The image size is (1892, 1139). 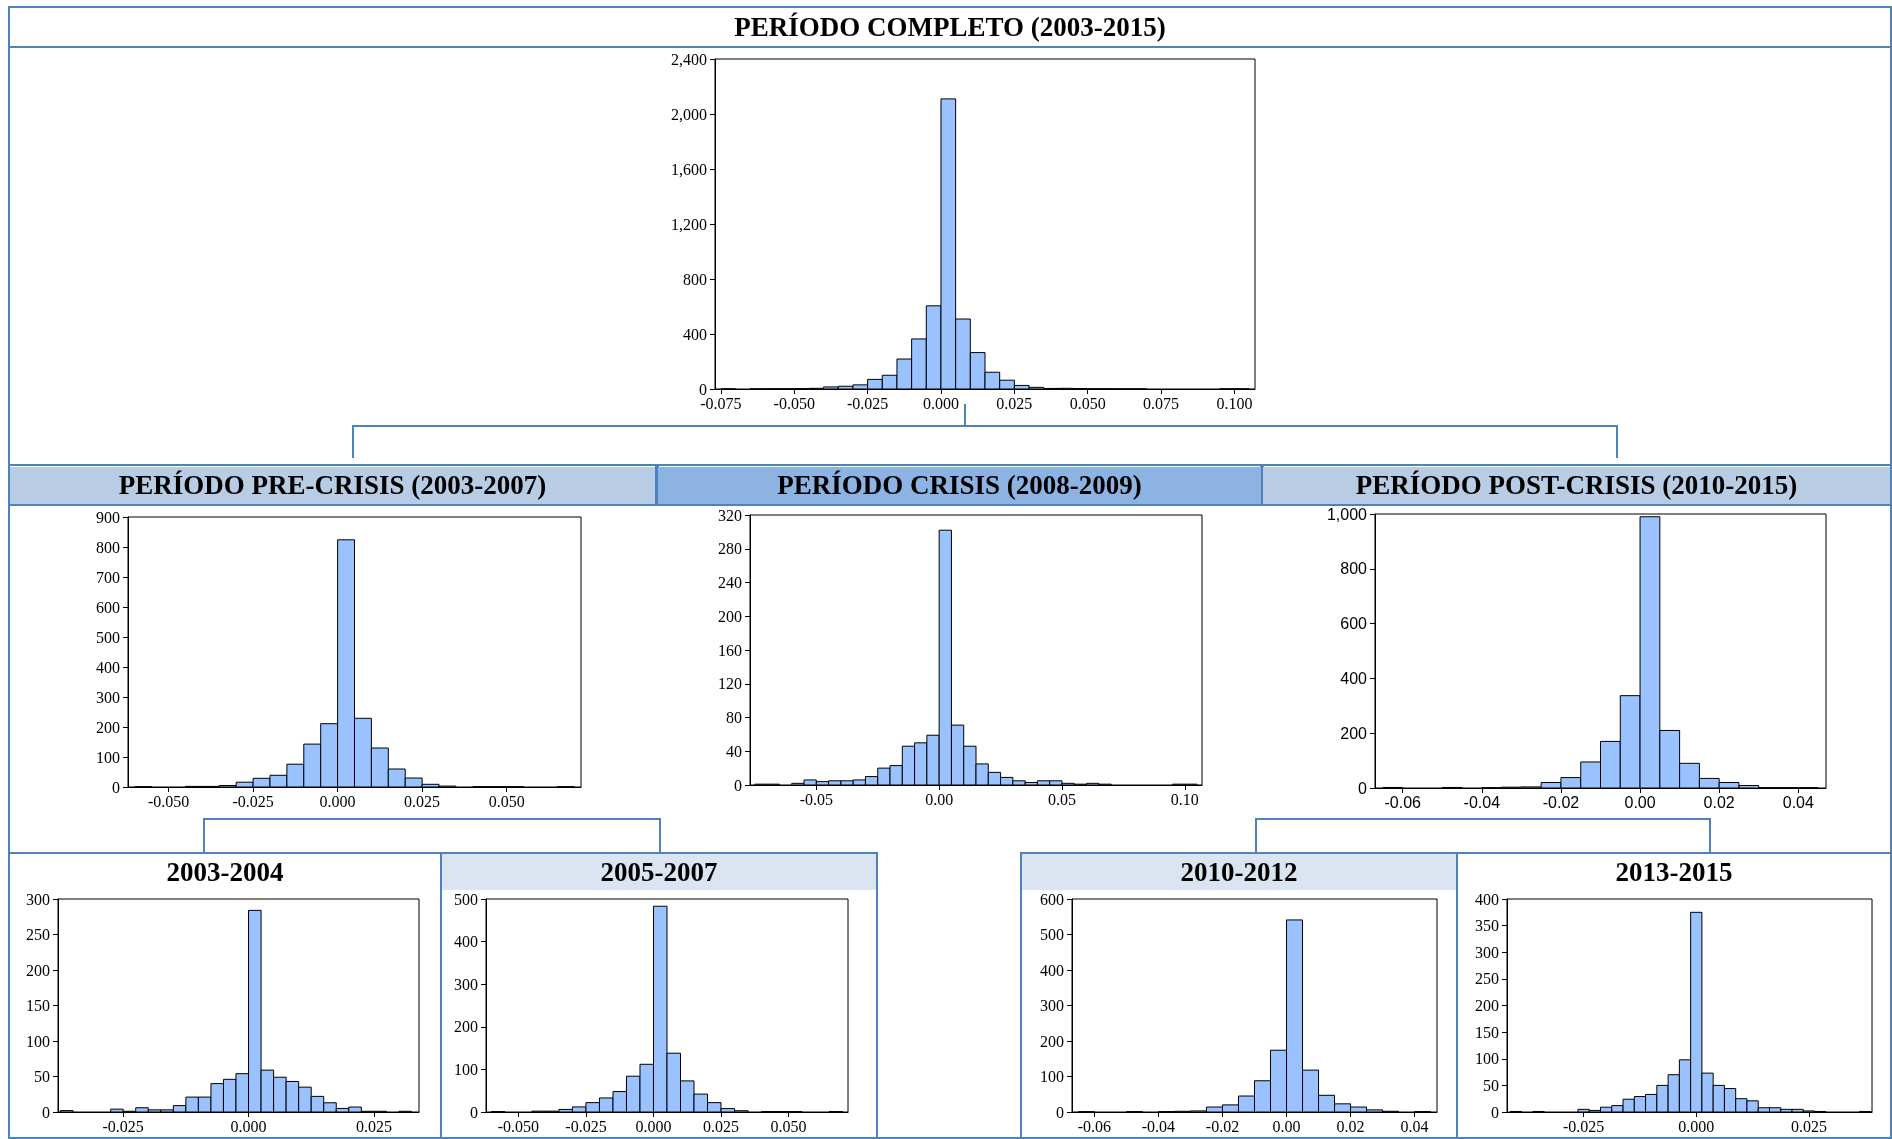 What do you see at coordinates (1487, 926) in the screenshot?
I see `y-tick-label: 350` at bounding box center [1487, 926].